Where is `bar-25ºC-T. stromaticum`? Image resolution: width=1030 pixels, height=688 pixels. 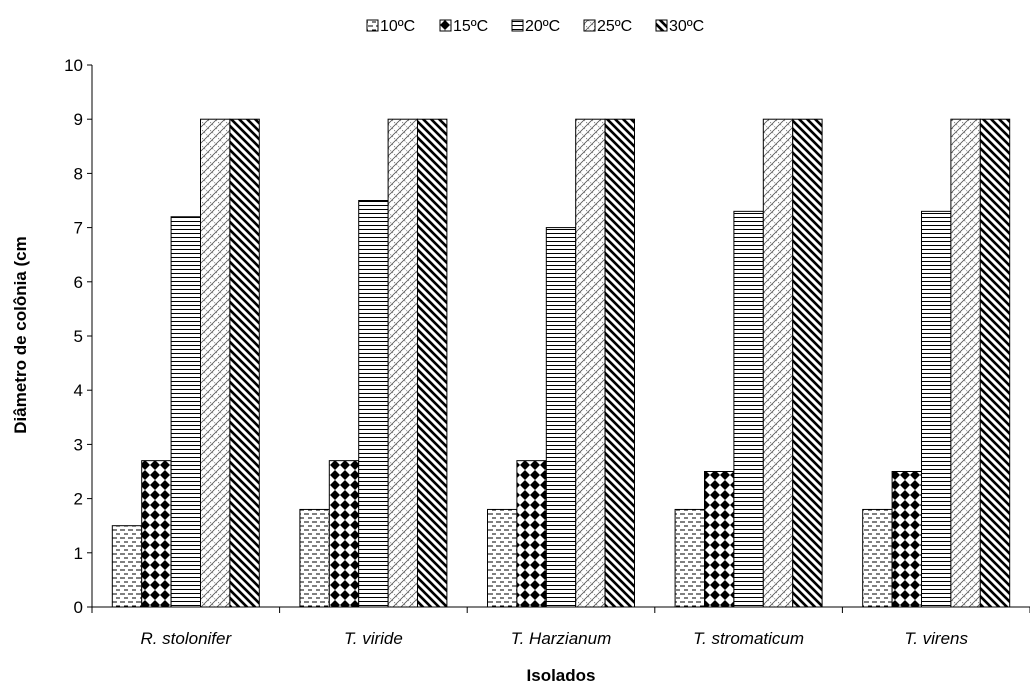
bar-25ºC-T. stromaticum is located at coordinates (778, 363).